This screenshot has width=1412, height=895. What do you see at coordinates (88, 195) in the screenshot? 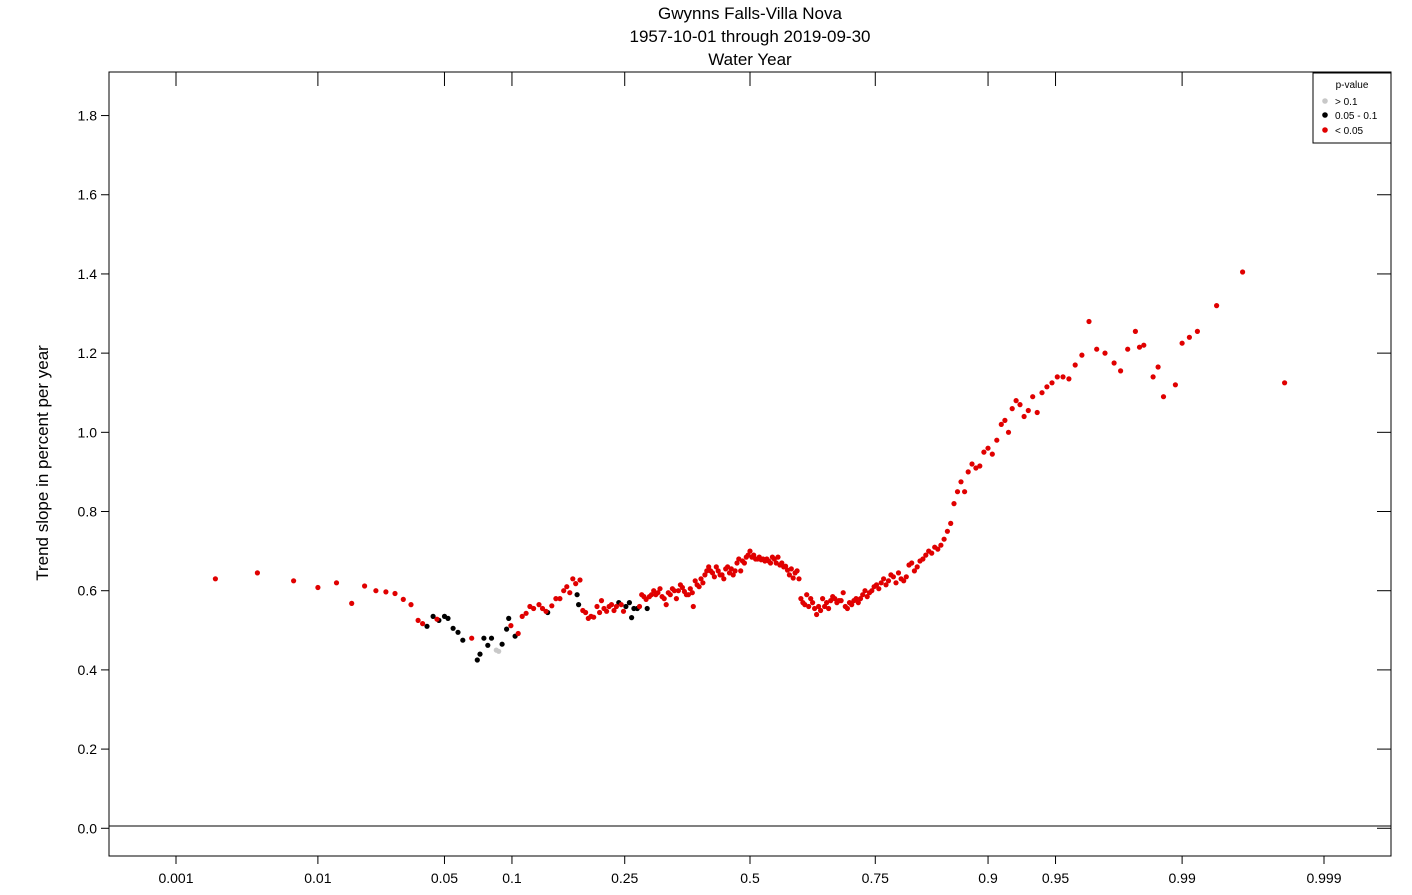
I see `y-tick-label: 1.6` at bounding box center [88, 195].